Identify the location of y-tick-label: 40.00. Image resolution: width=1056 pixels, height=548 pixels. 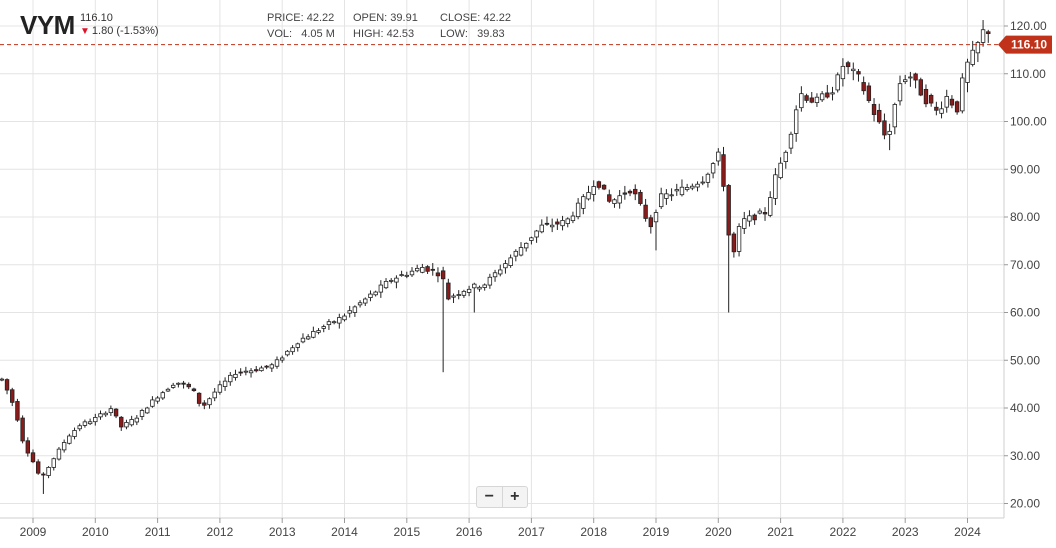
(1025, 408).